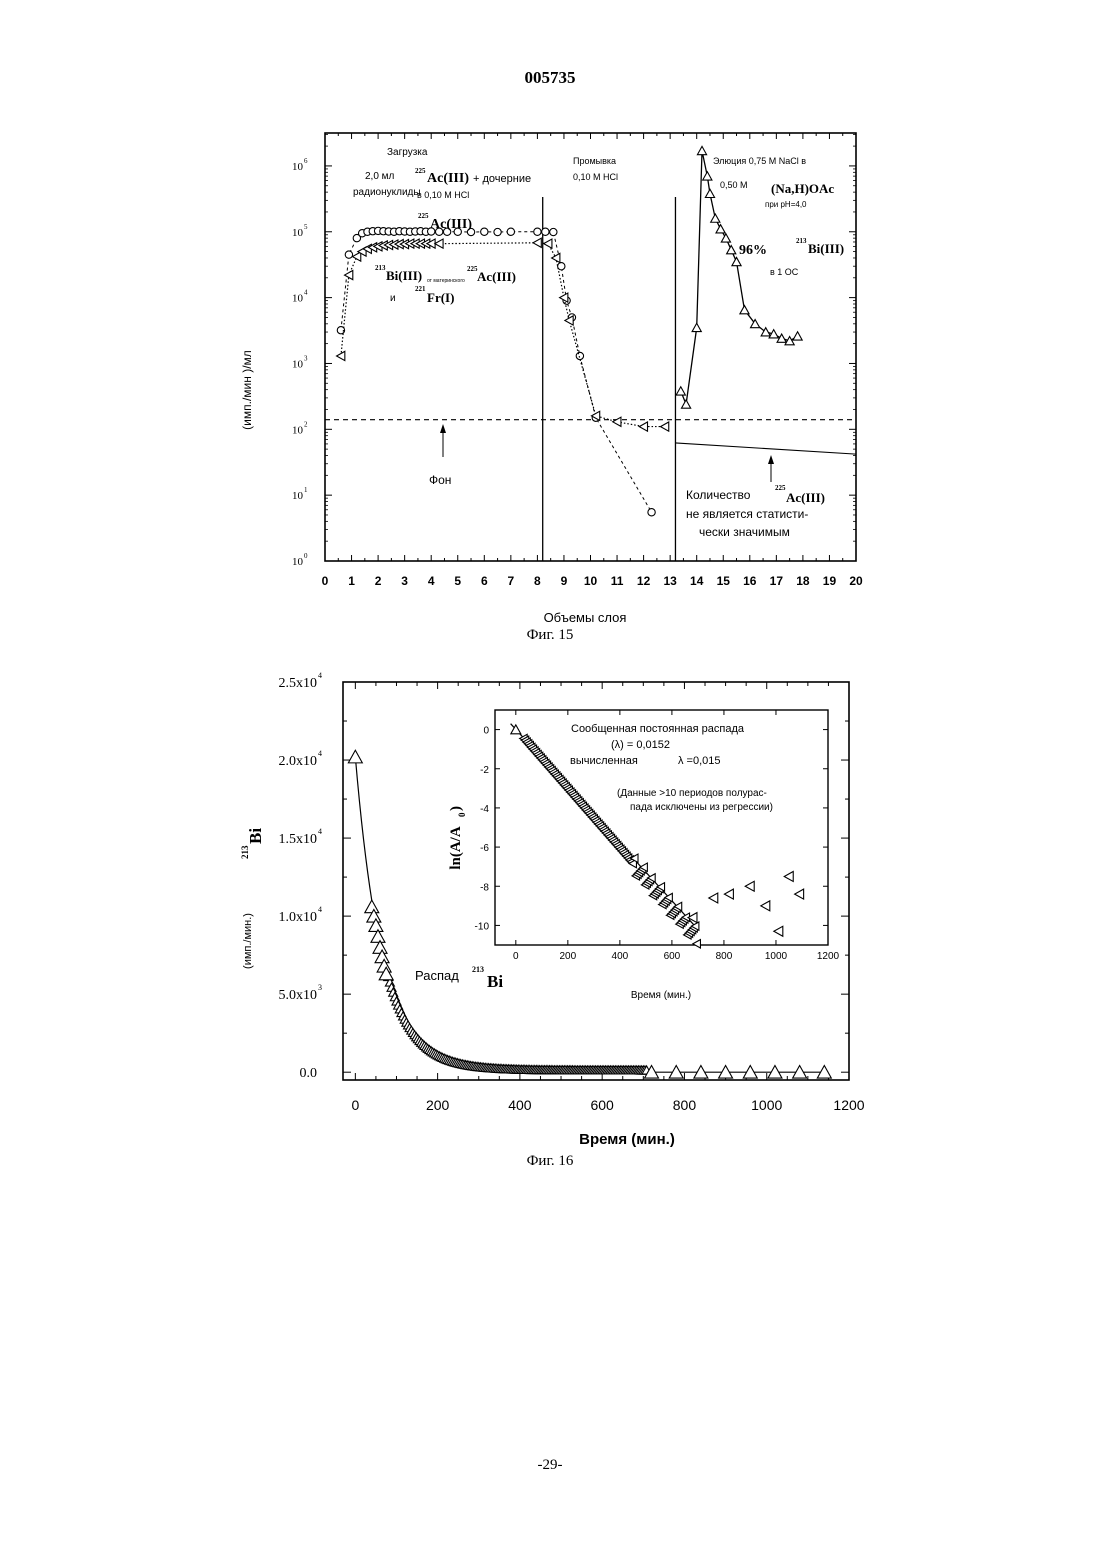 The height and width of the screenshot is (1556, 1100). I want to click on x-tick-label: 16, so click(750, 581).